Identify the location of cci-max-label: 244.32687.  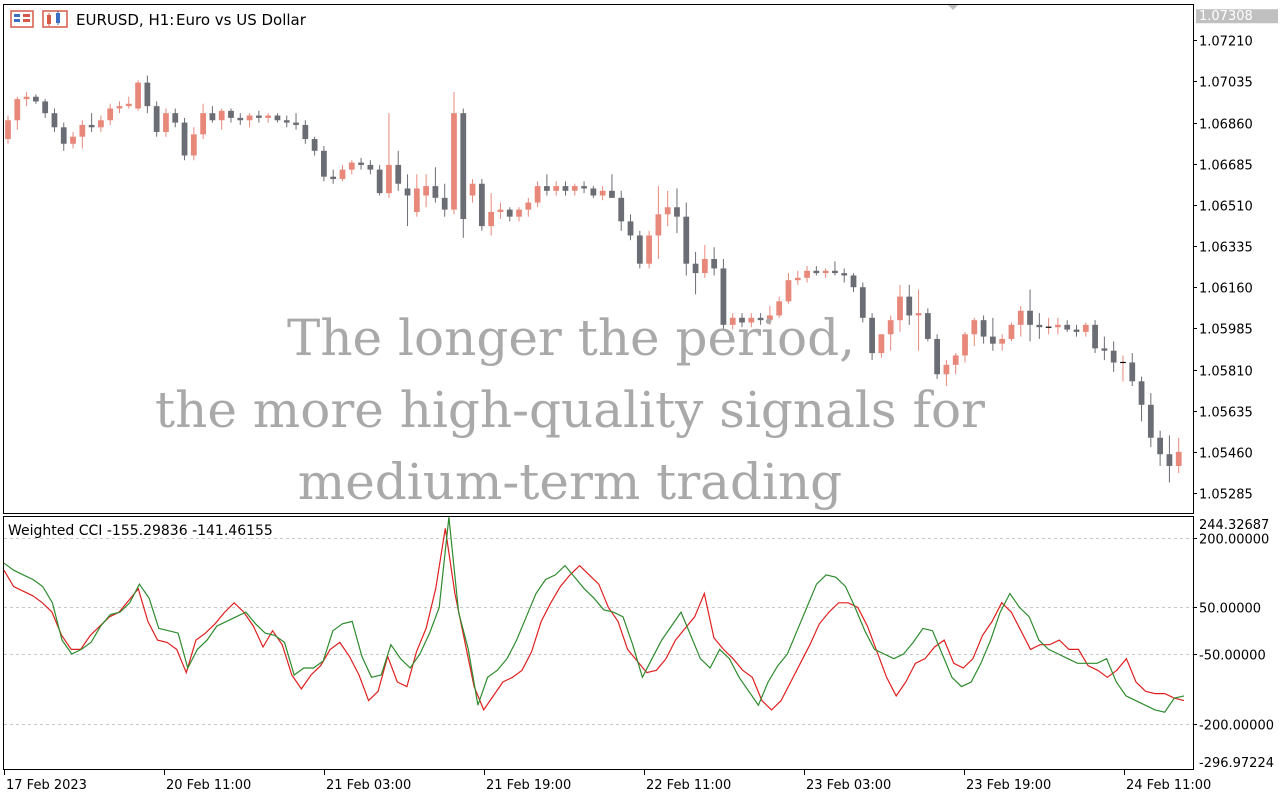
(1234, 525).